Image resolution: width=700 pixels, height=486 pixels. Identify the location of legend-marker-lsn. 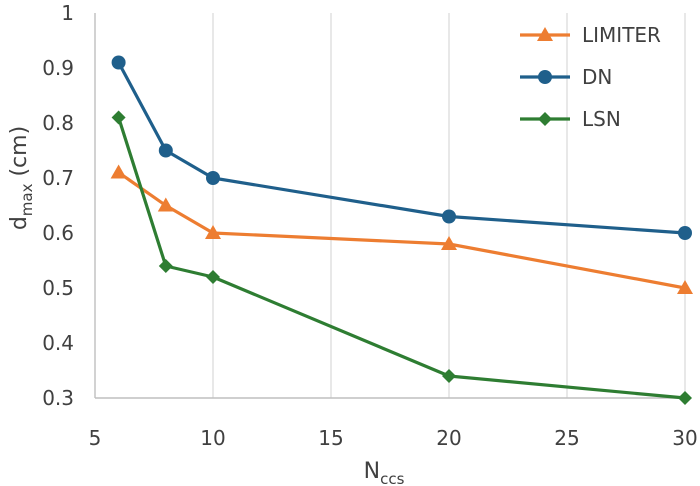
(545, 119).